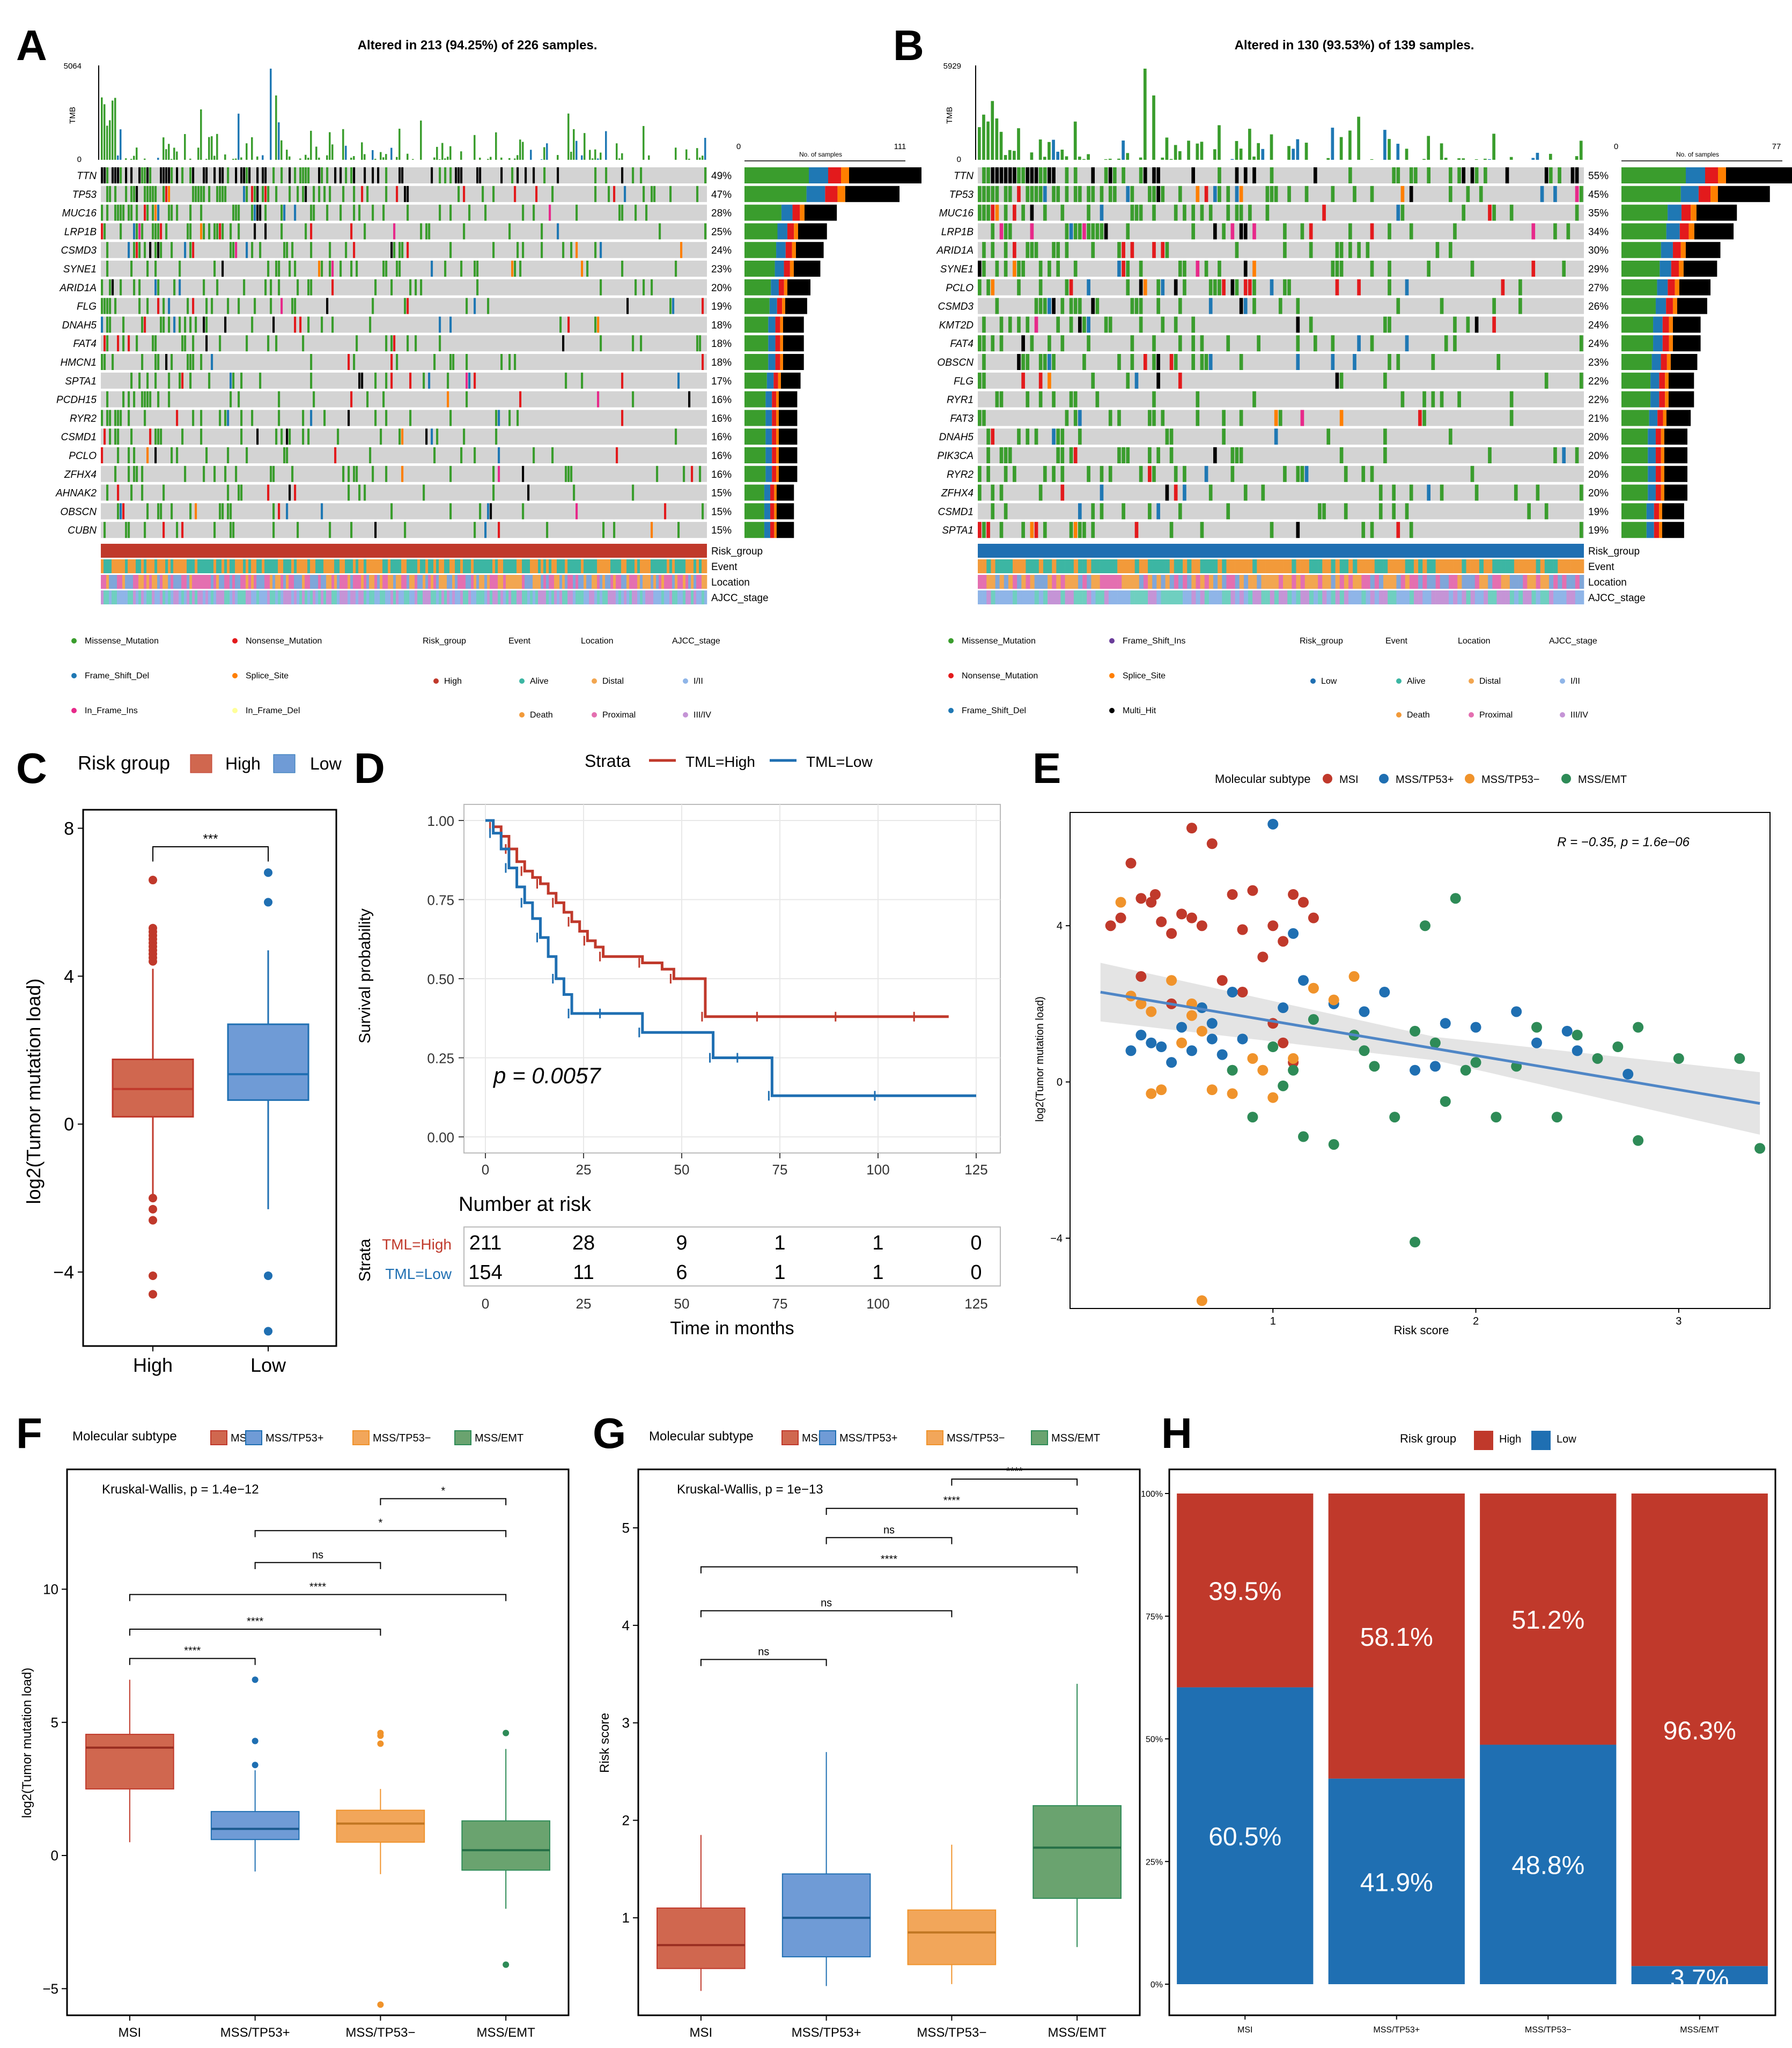 The width and height of the screenshot is (1792, 2048). I want to click on legend-swatch, so click(218, 1437).